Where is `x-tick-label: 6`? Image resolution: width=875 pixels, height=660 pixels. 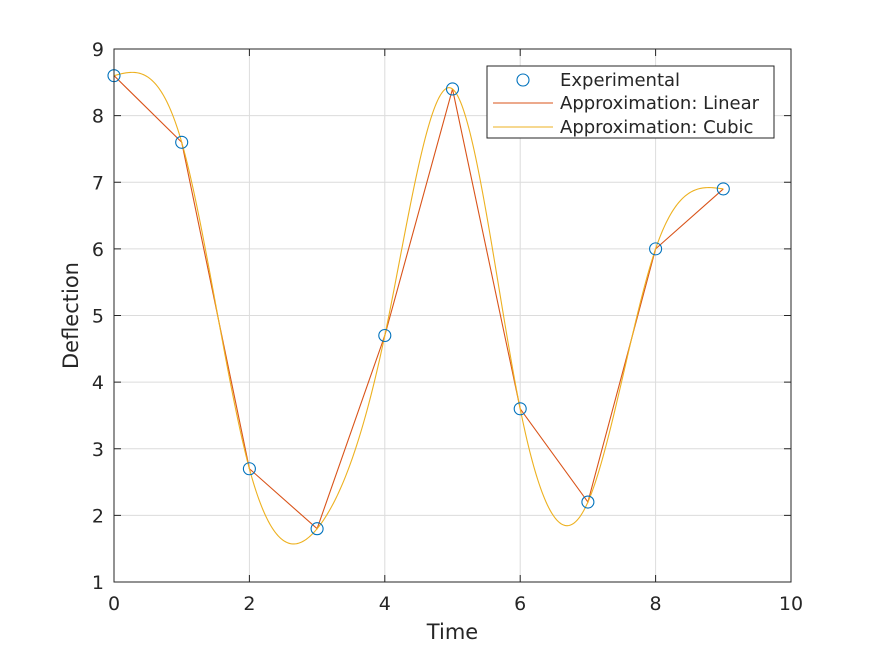
x-tick-label: 6 is located at coordinates (520, 604).